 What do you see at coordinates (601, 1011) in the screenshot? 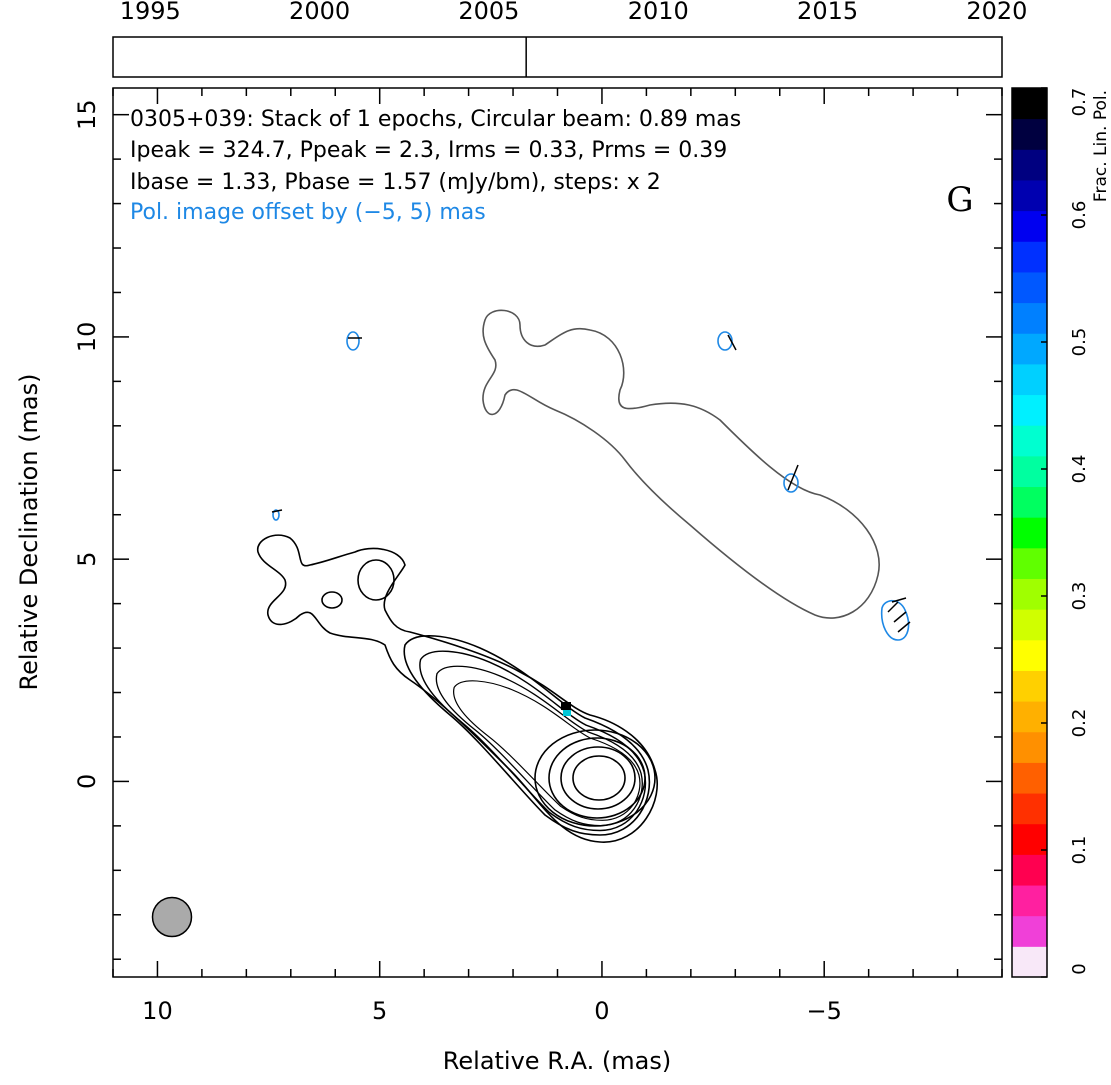
I see `x-tick-label: 0` at bounding box center [601, 1011].